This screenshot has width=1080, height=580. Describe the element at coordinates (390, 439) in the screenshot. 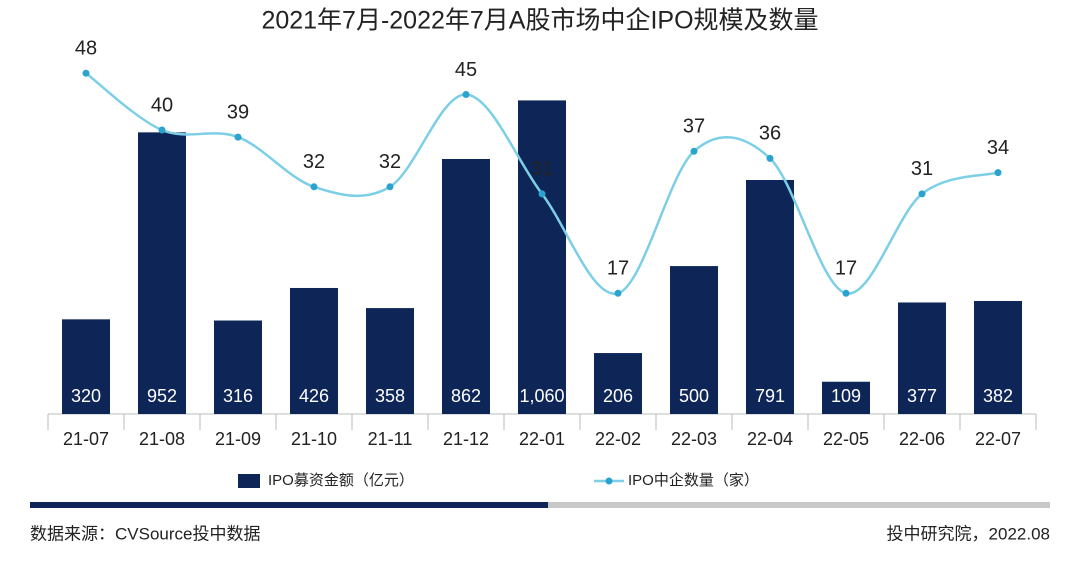

I see `x-tick-label: 21-11` at that location.